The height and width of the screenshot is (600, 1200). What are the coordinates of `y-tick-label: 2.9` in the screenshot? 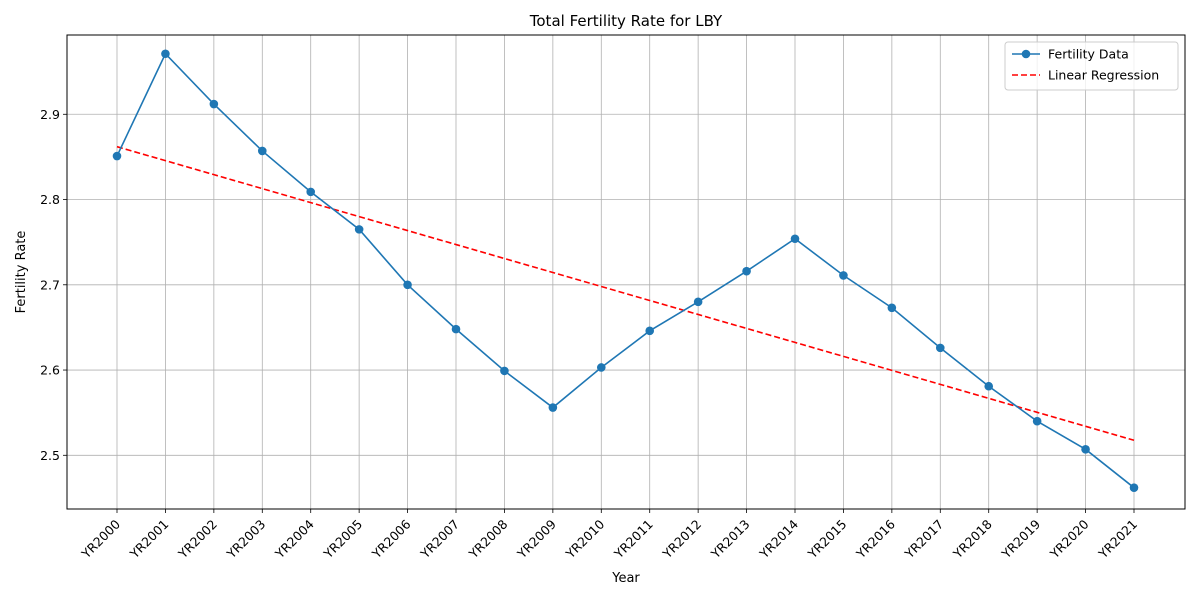 It's located at (50, 114).